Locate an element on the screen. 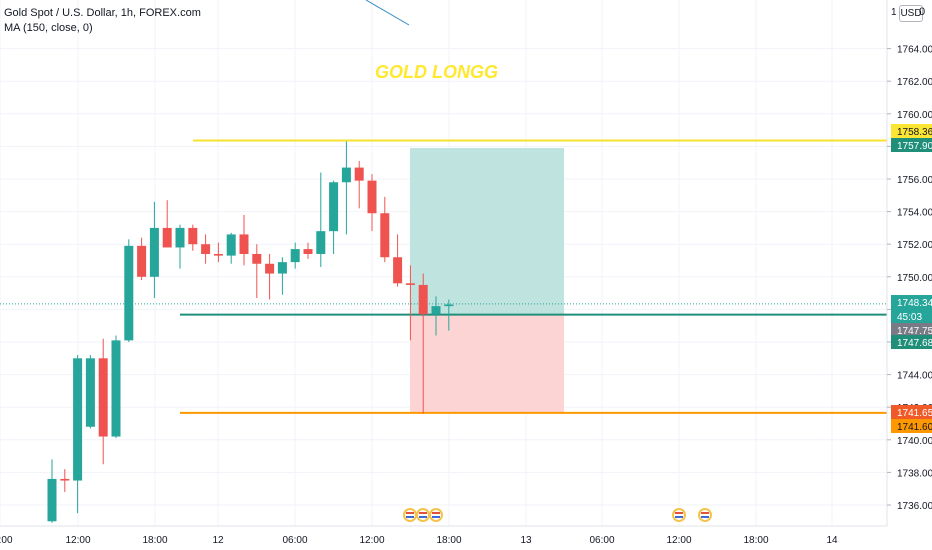  price-label-resistance: 1758.36 is located at coordinates (911, 131).